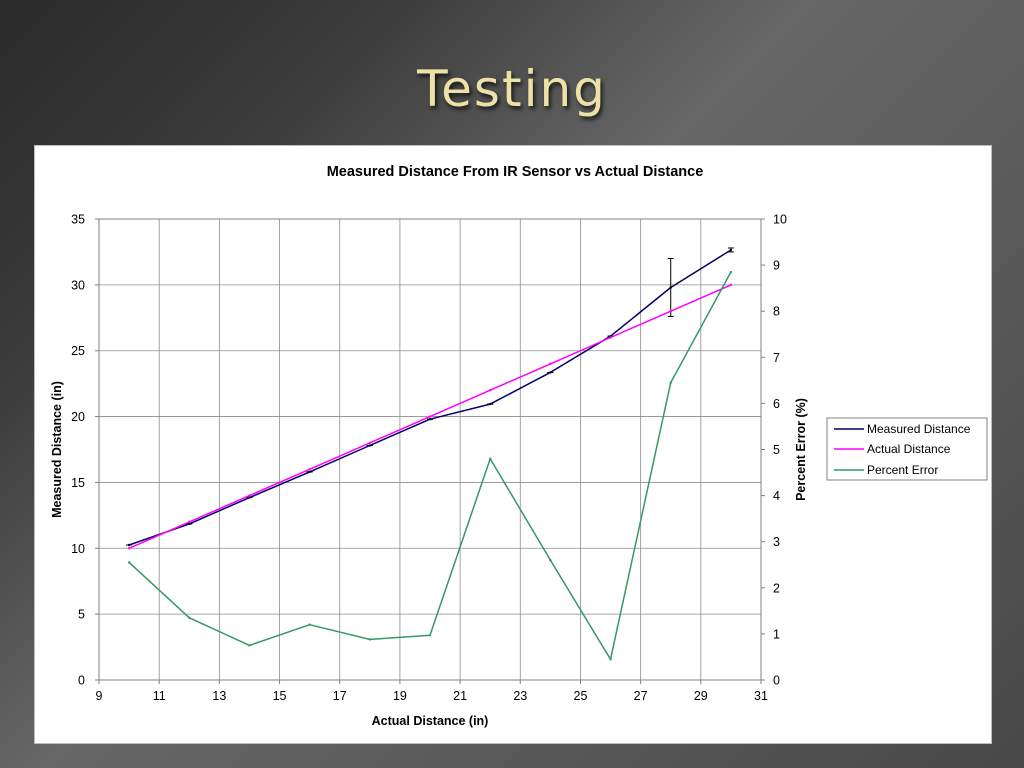  Describe the element at coordinates (460, 696) in the screenshot. I see `x-tick-label: 21` at that location.